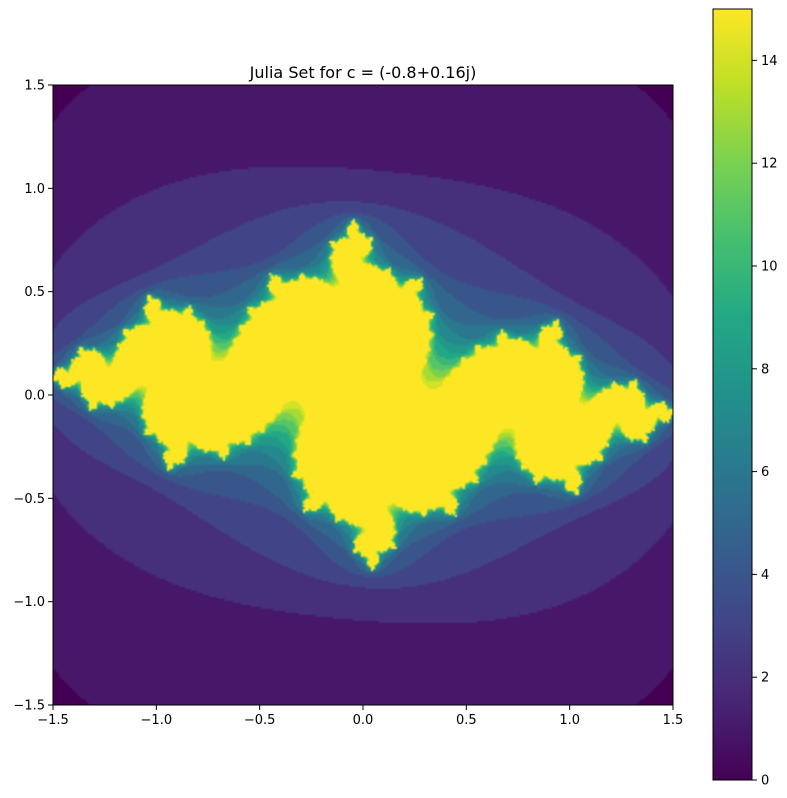 The image size is (787, 798). Describe the element at coordinates (765, 678) in the screenshot. I see `colorbar-tick-label: 2` at that location.